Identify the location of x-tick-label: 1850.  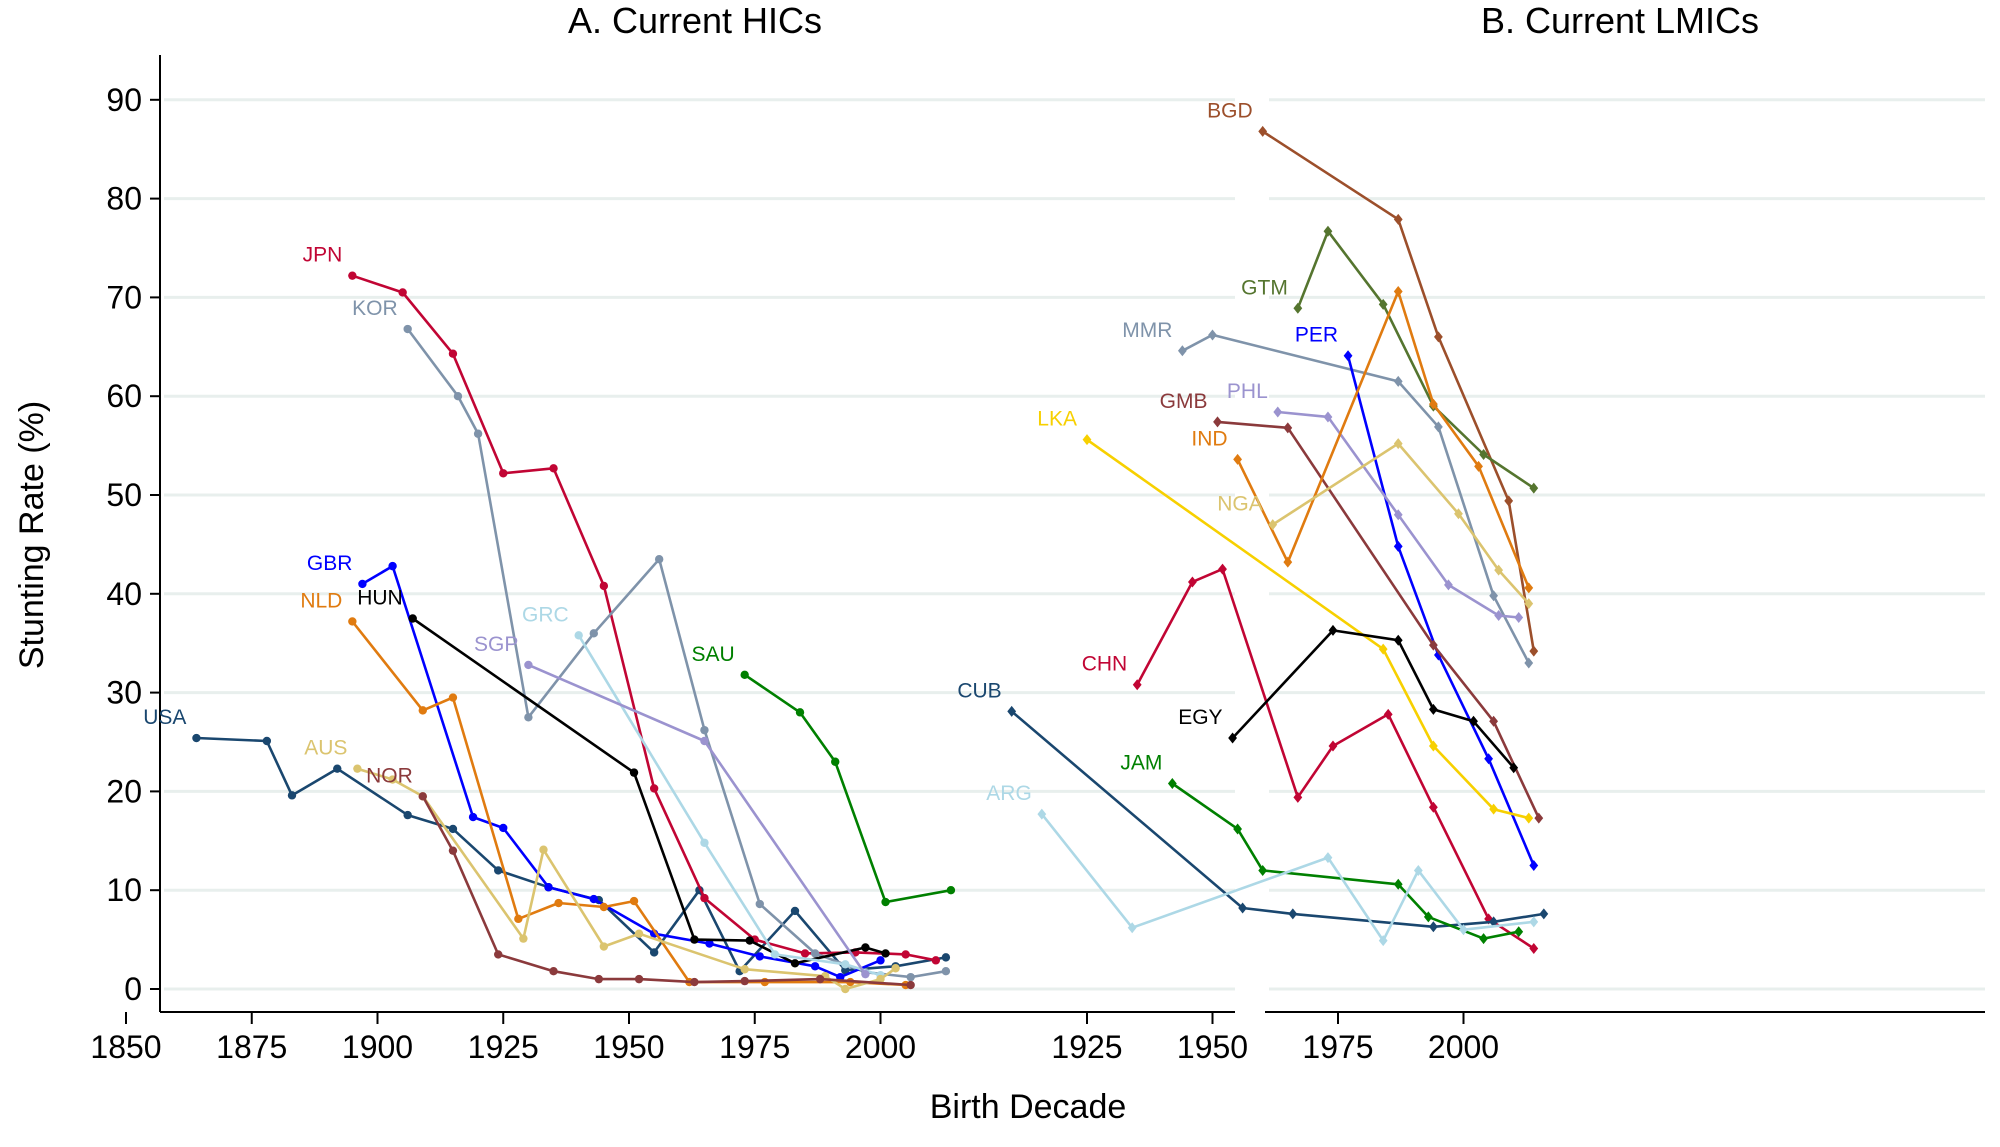
(125, 1047).